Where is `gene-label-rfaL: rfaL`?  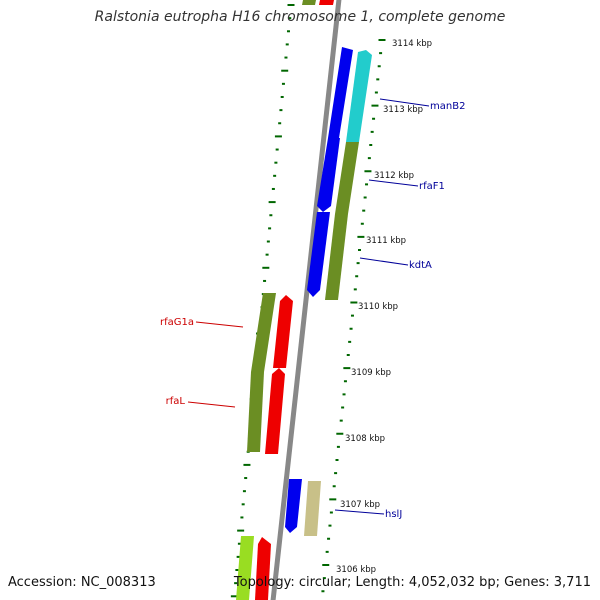 gene-label-rfaL: rfaL is located at coordinates (176, 401).